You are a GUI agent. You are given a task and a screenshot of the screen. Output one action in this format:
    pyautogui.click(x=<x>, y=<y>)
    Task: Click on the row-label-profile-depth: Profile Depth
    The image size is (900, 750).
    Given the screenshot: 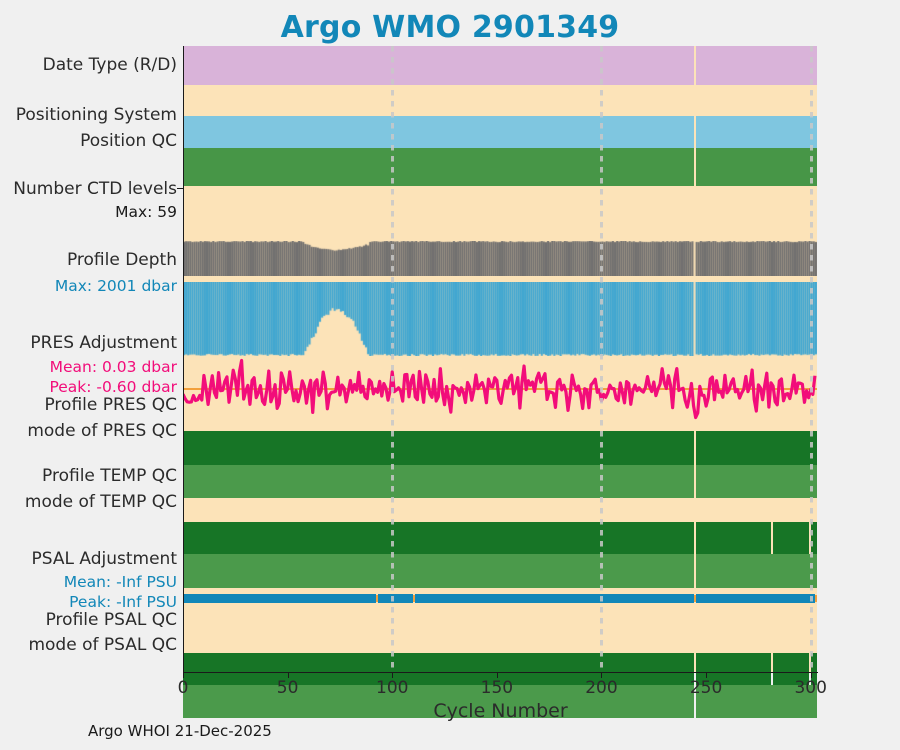 What is the action you would take?
    pyautogui.click(x=121, y=260)
    